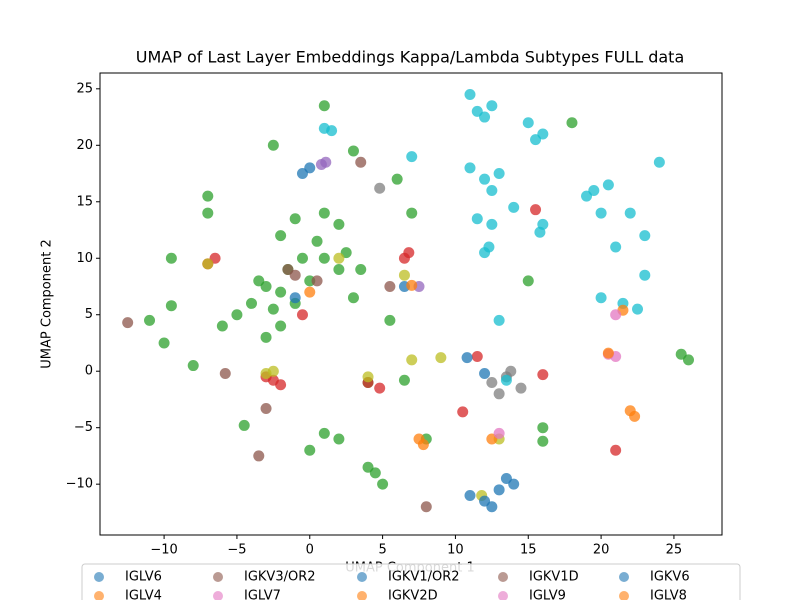  What do you see at coordinates (424, 577) in the screenshot?
I see `legend-label: IGKV1/OR2` at bounding box center [424, 577].